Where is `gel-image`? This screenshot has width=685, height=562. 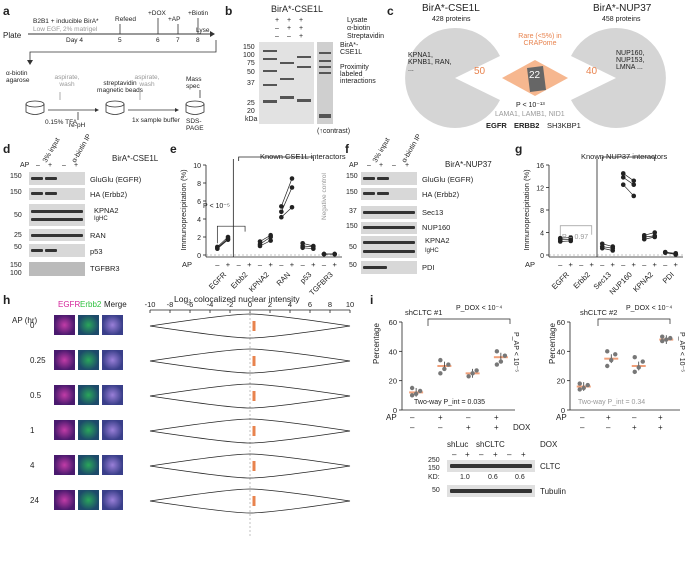 gel-image is located at coordinates (286, 83).